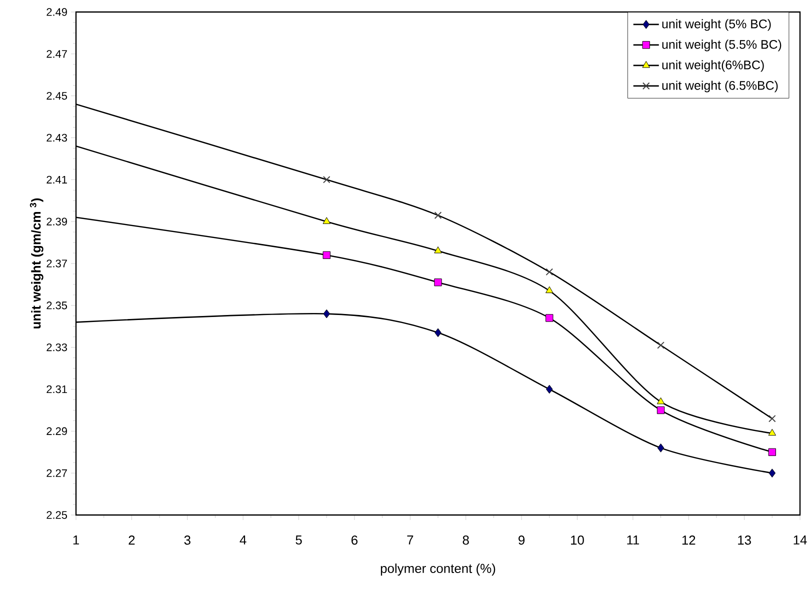 This screenshot has height=601, width=811. I want to click on x-tick-label: 4, so click(243, 540).